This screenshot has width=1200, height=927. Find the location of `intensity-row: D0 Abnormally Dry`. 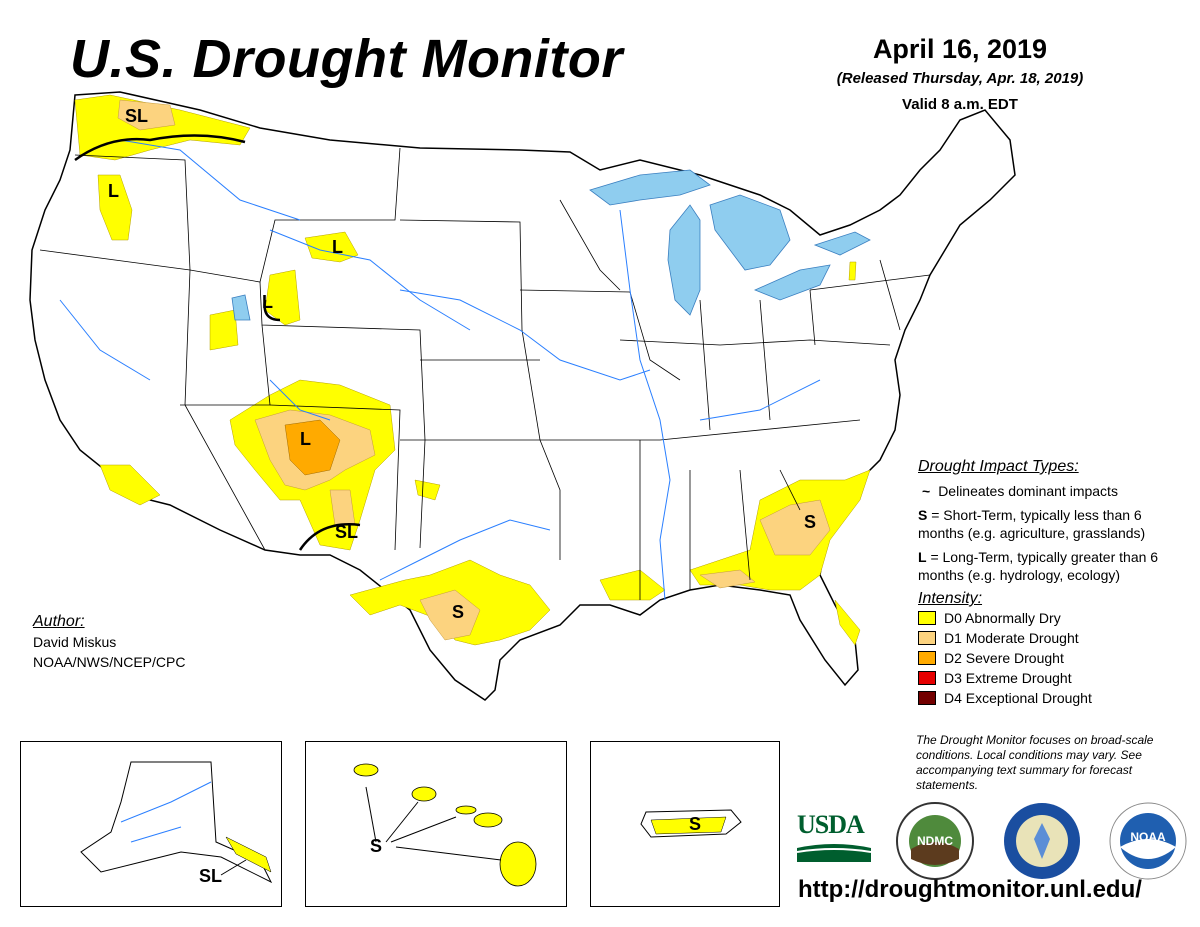

intensity-row: D0 Abnormally Dry is located at coordinates (1053, 618).